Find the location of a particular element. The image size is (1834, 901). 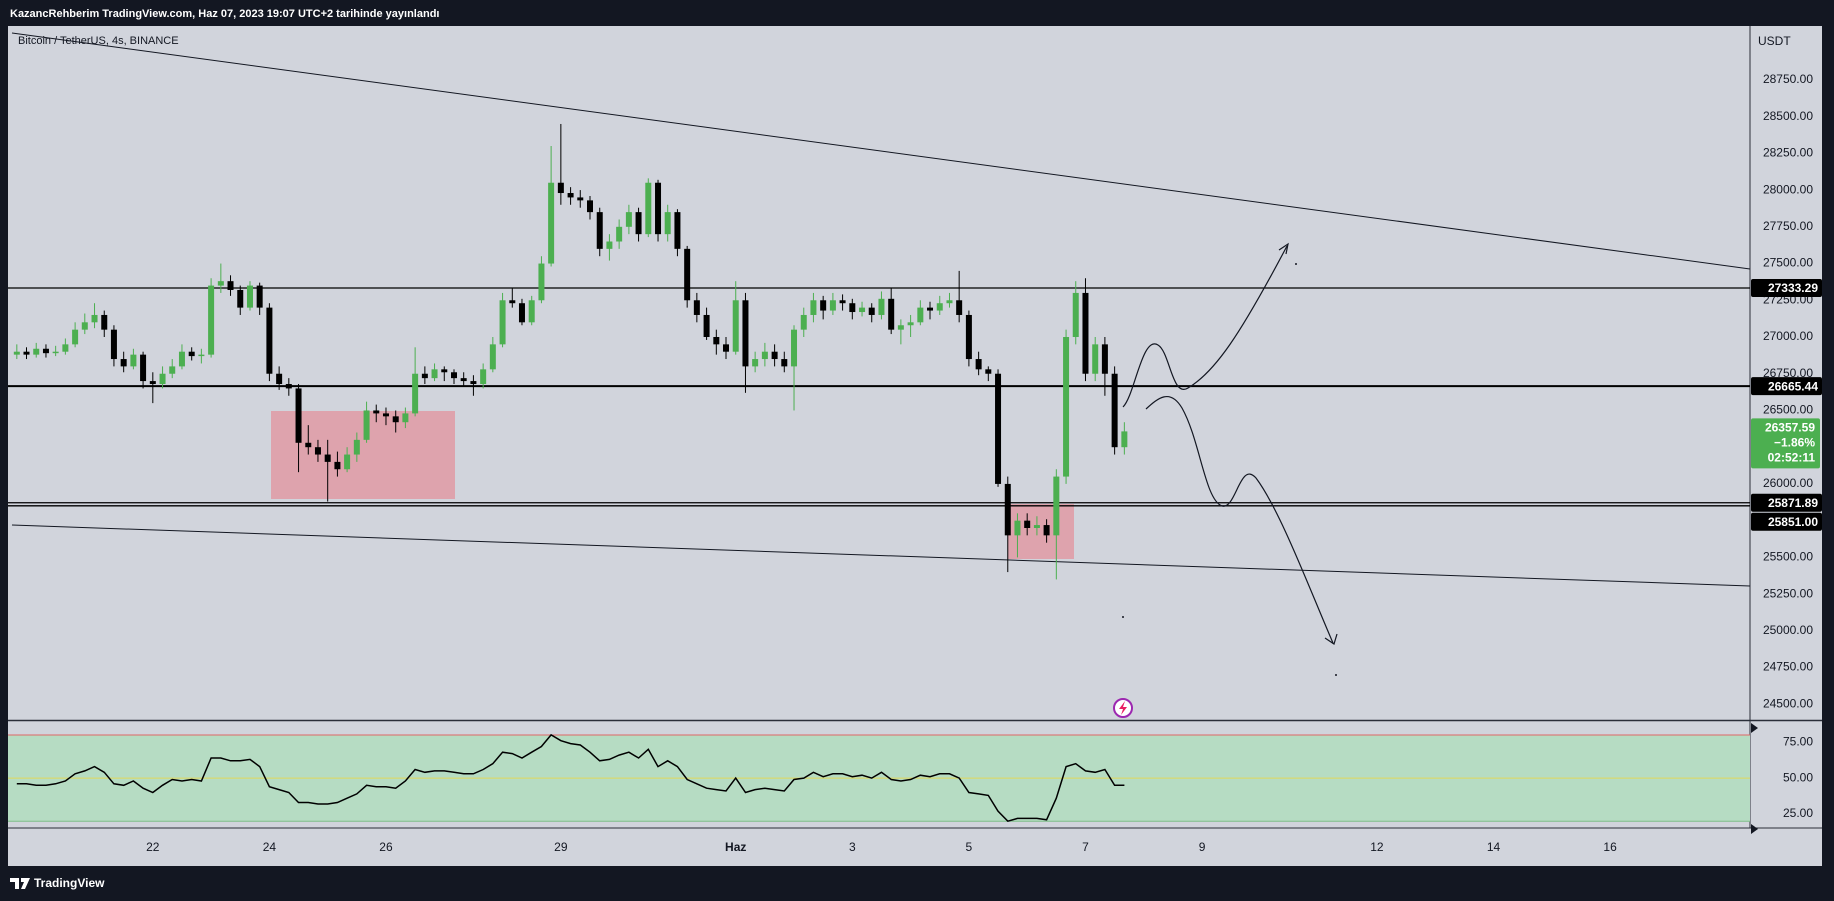

symbol-legend: Bitcoin / TetherUS, 4s, BINANCE is located at coordinates (98, 41).